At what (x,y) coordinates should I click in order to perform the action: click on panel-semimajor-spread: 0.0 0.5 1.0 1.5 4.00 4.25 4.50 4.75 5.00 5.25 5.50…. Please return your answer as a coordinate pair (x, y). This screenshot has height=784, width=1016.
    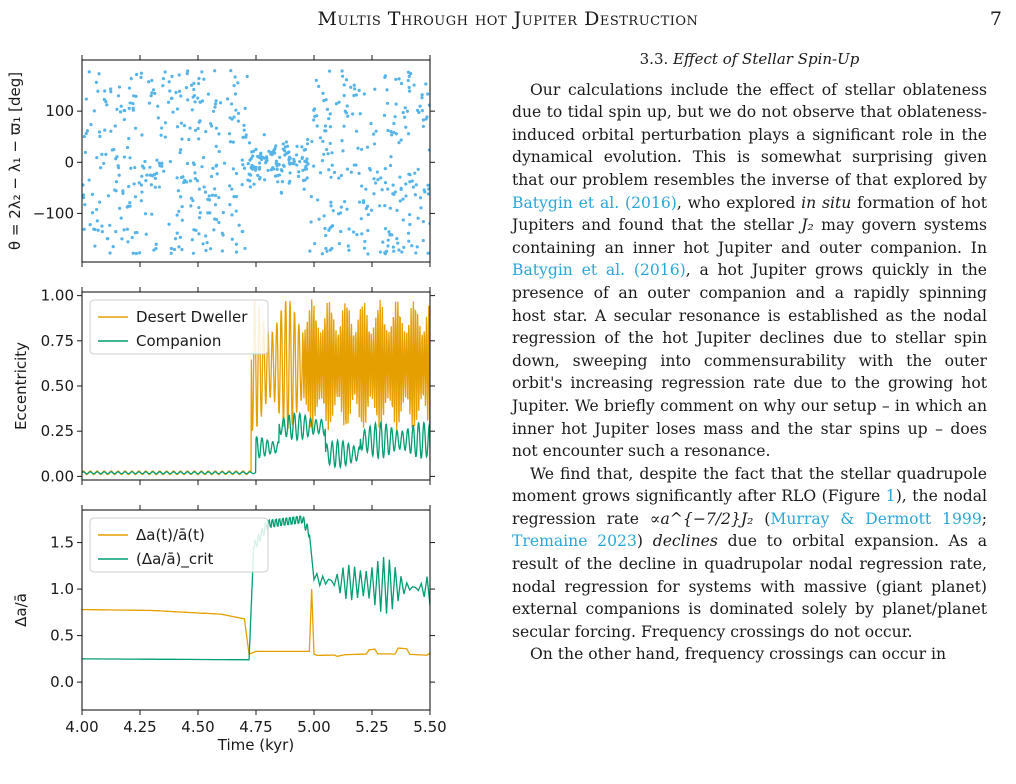
    Looking at the image, I should click on (229, 629).